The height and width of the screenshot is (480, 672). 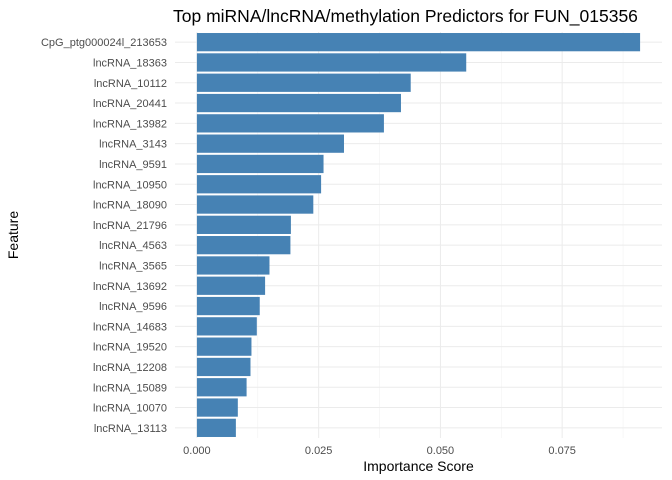 I want to click on y-tick-label: lncRNA_13113, so click(x=130, y=429).